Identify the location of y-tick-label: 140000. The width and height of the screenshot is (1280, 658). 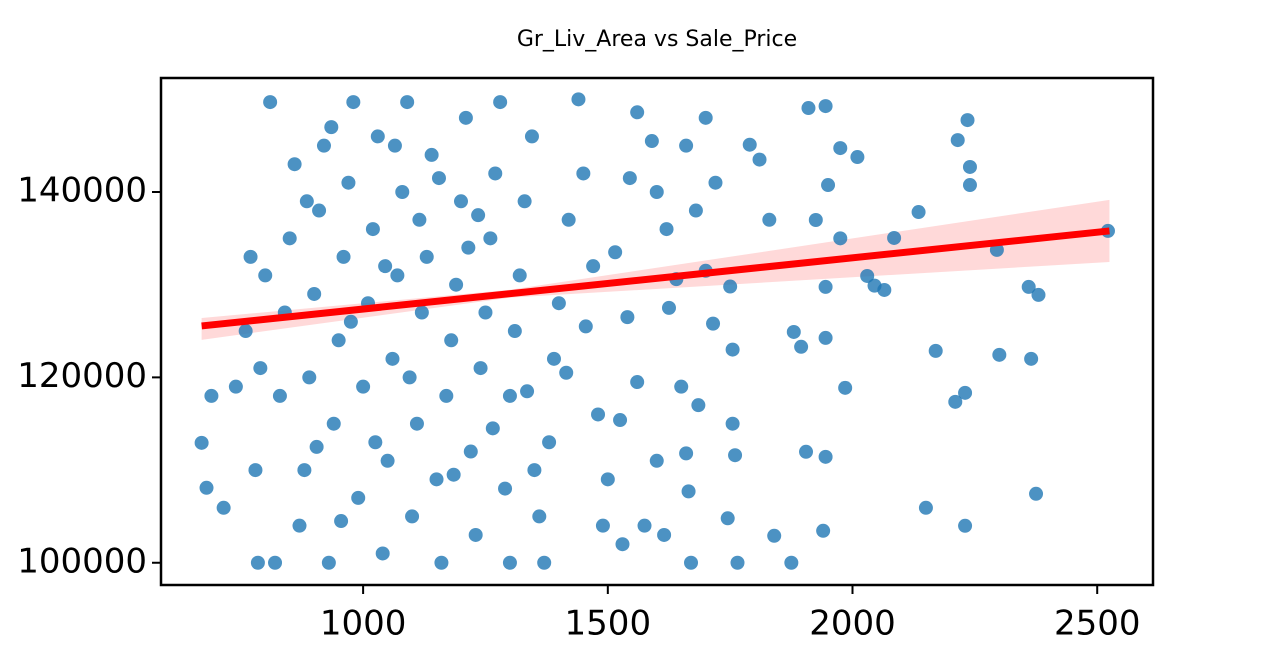
(82, 191).